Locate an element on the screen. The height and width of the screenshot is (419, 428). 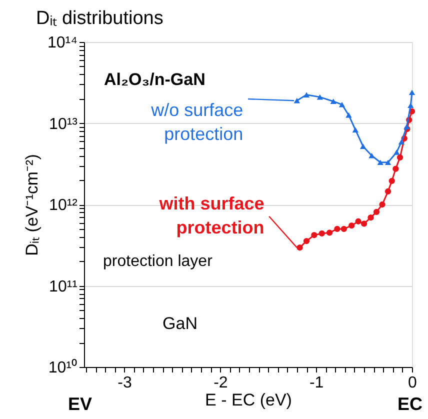
legend-label: w/o surface protection is located at coordinates (197, 122).